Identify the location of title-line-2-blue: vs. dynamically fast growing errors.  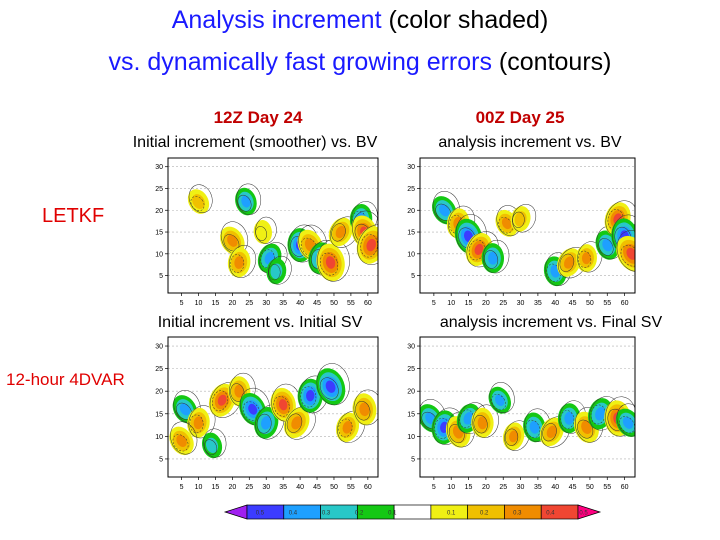
(300, 62).